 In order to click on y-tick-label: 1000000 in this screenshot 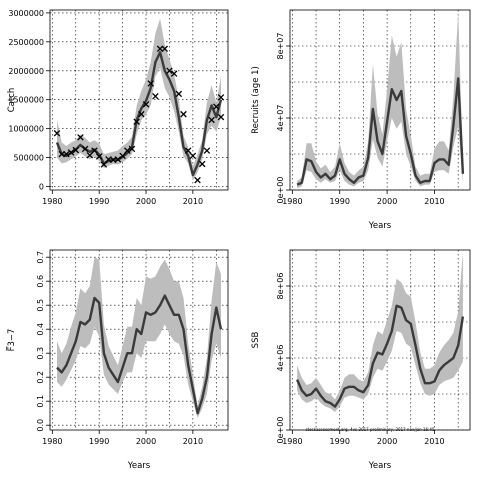, I will do `click(26, 129)`.